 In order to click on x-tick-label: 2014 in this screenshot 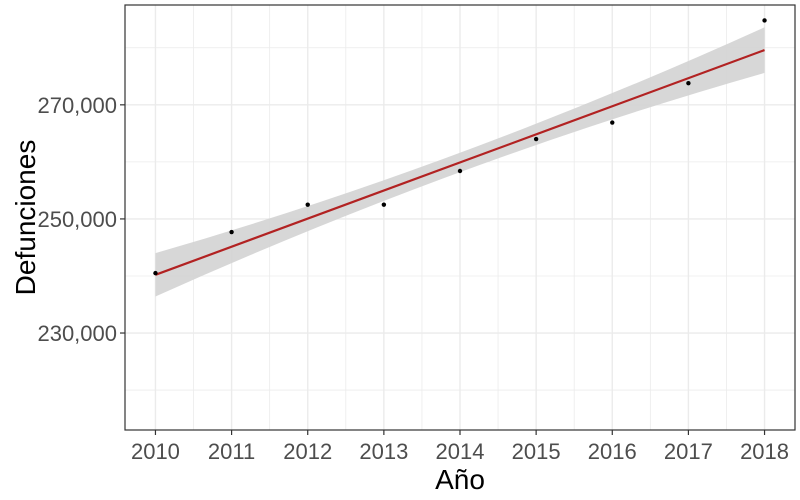, I will do `click(460, 451)`.